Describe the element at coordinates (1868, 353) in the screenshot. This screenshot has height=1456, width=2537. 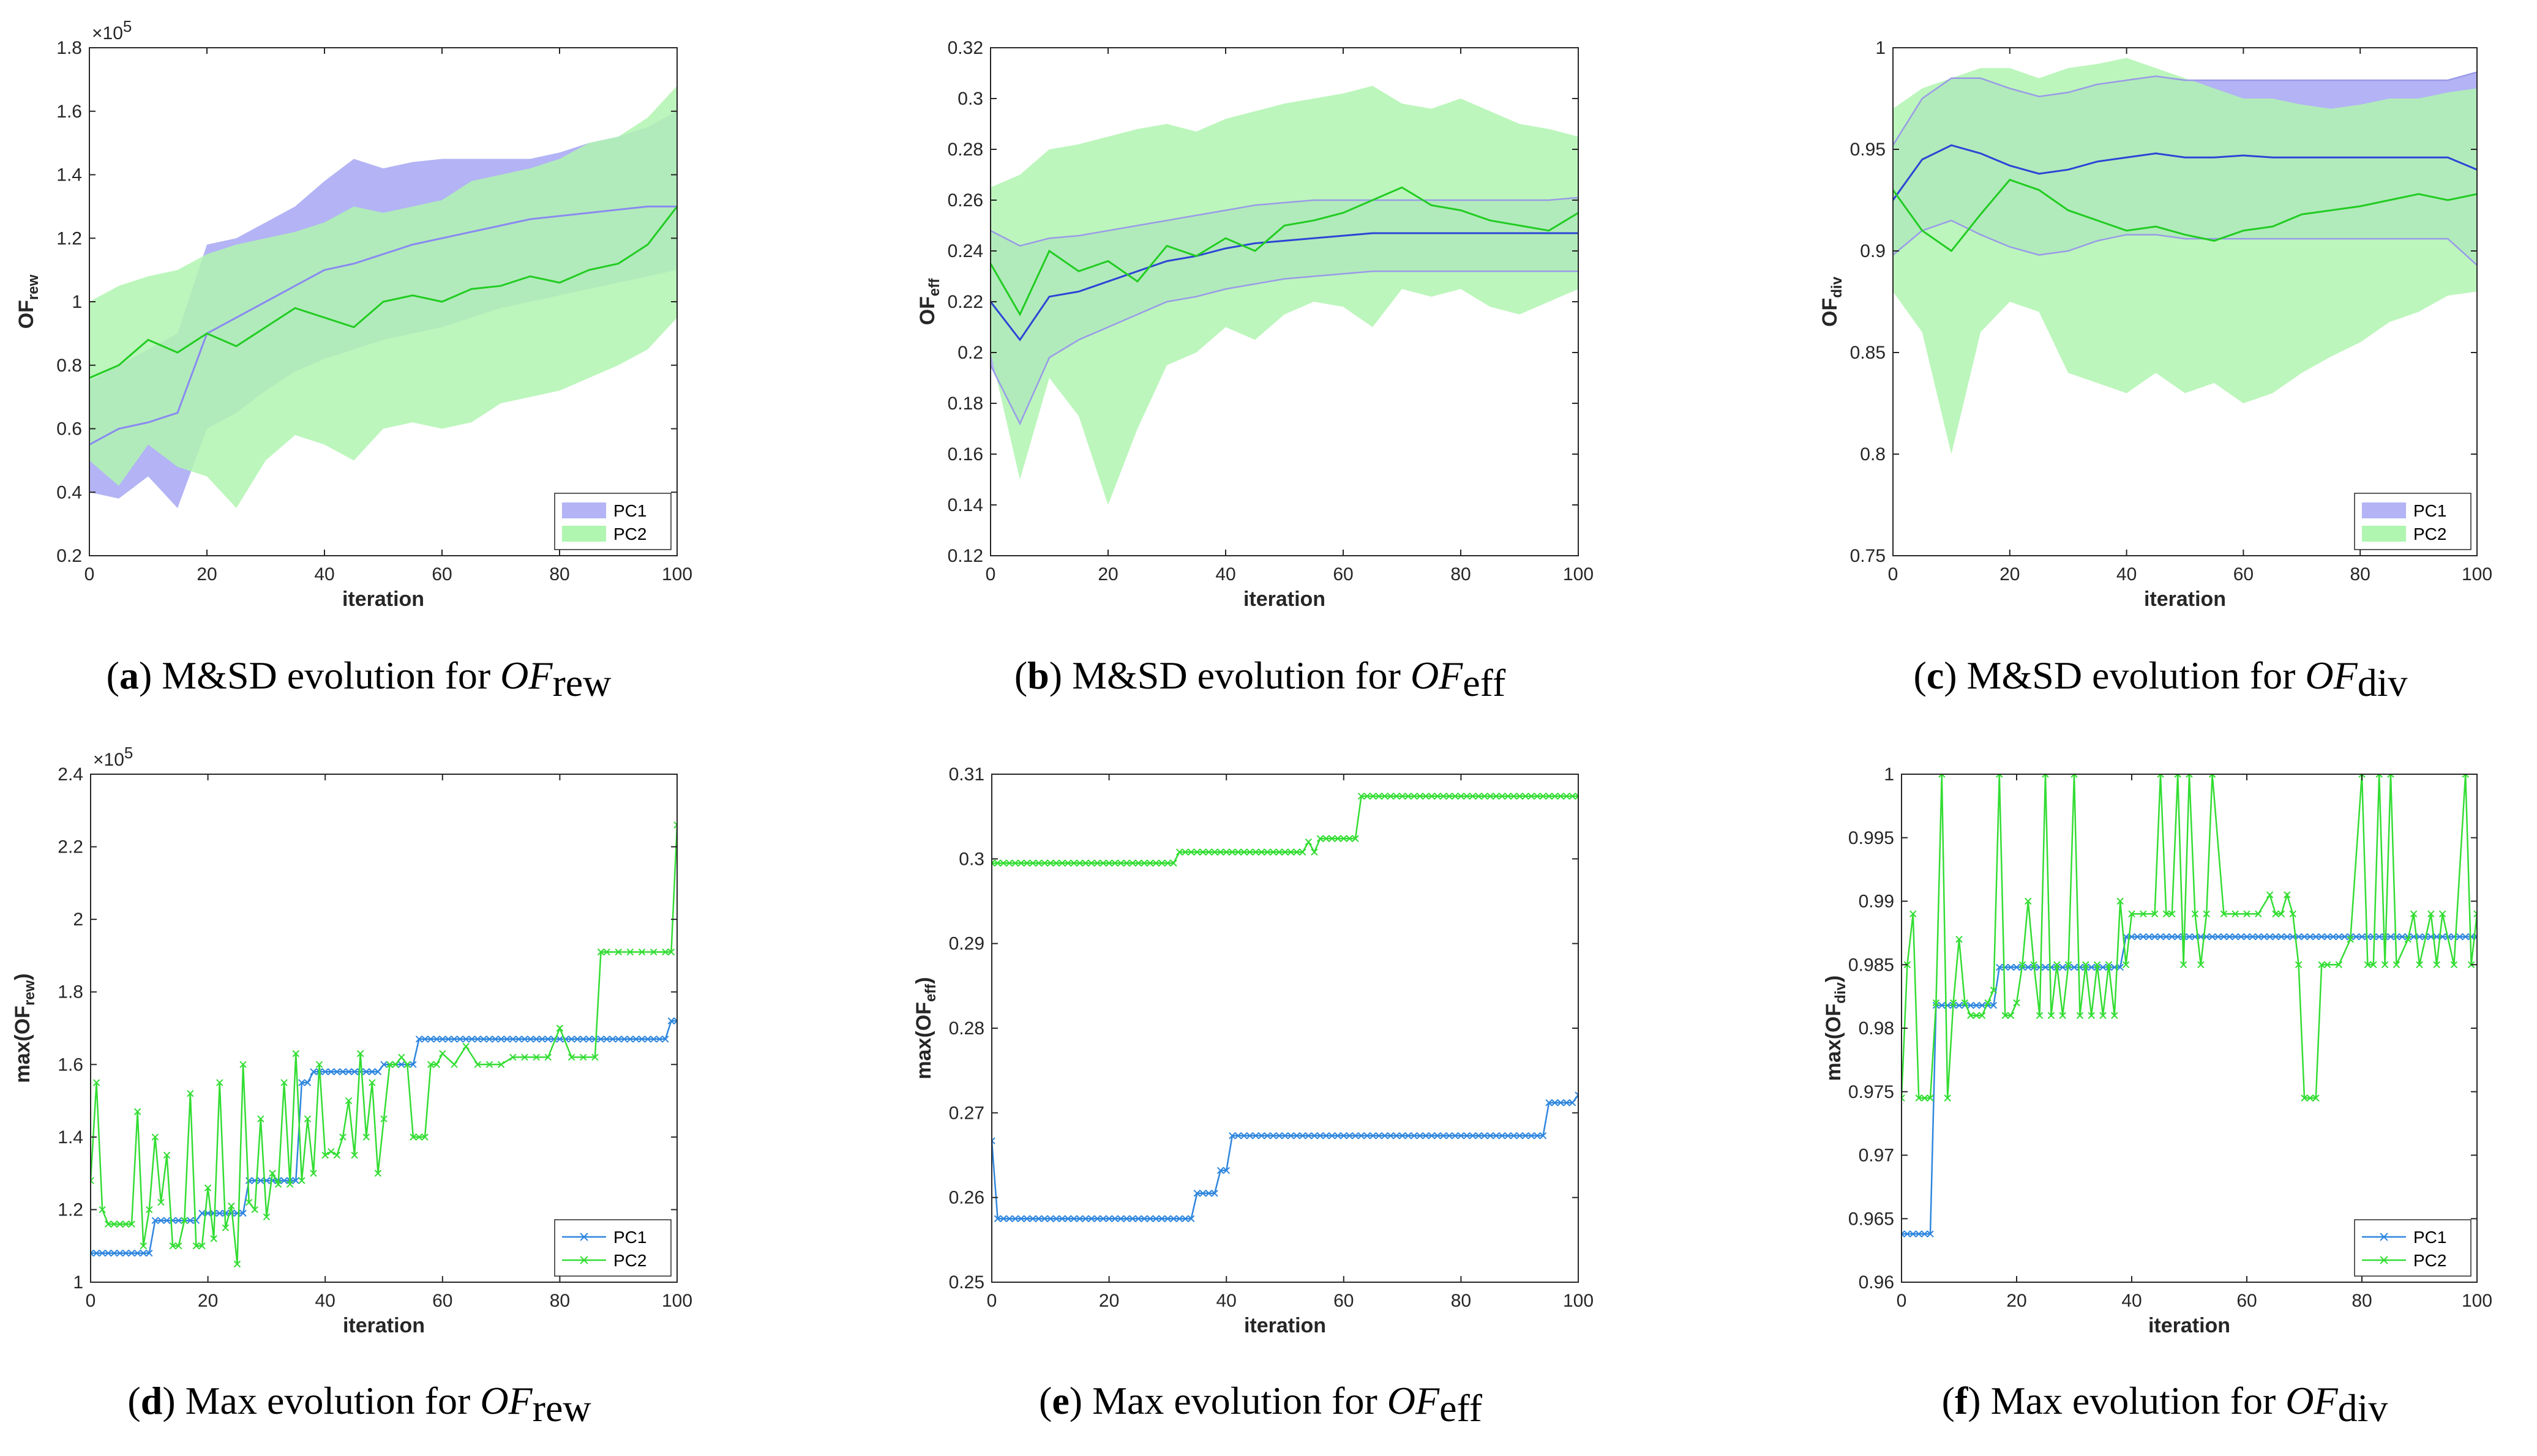
I see `y-tick-label: 0.85` at that location.